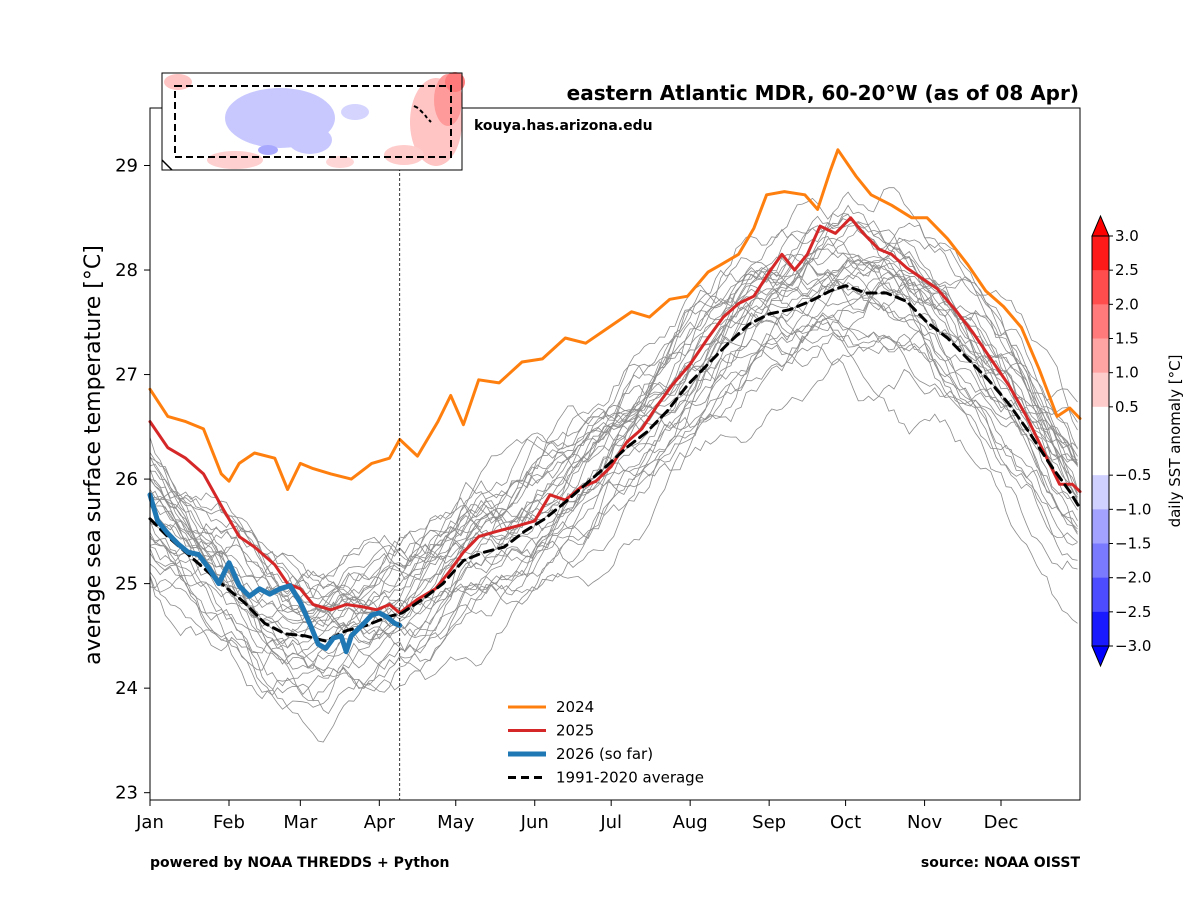  What do you see at coordinates (1127, 339) in the screenshot?
I see `colorbar-tick-label: 1.5` at bounding box center [1127, 339].